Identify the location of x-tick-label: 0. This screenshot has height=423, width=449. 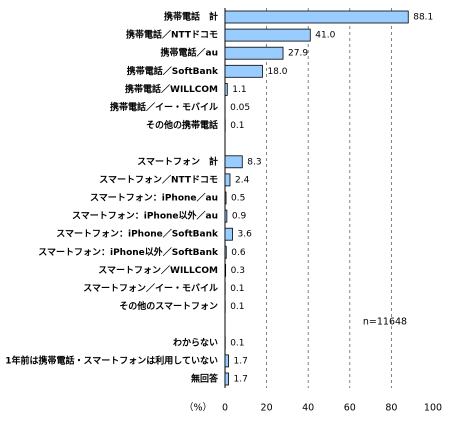
(225, 408).